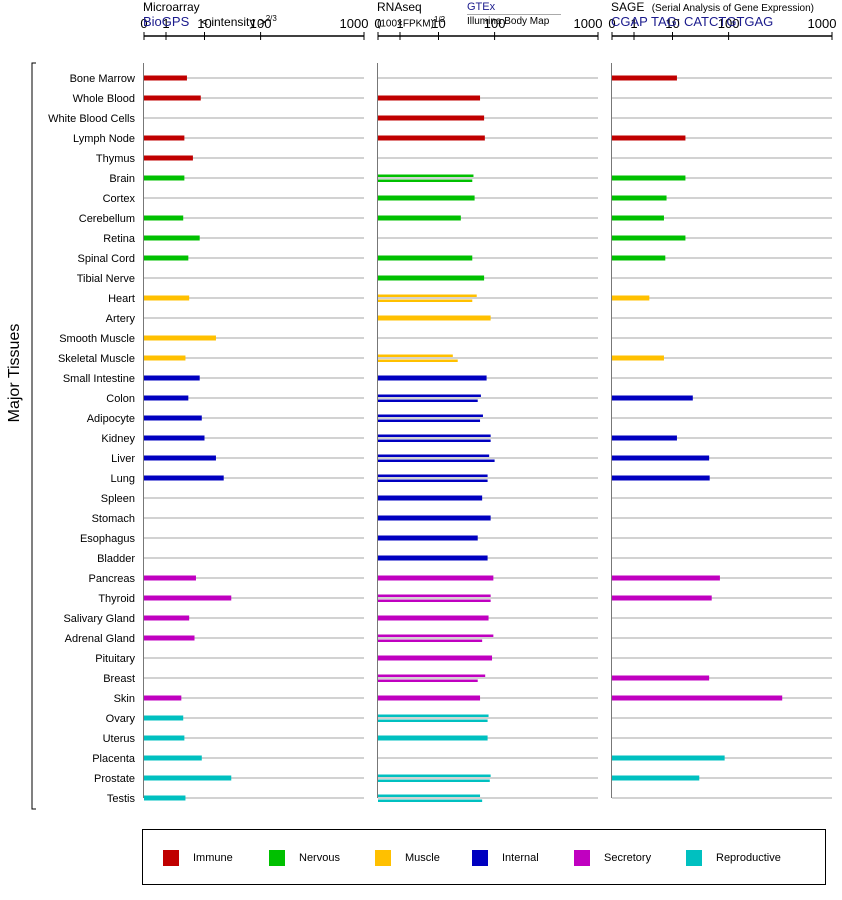  What do you see at coordinates (611, 23) in the screenshot?
I see `sage-tick-label: 0` at bounding box center [611, 23].